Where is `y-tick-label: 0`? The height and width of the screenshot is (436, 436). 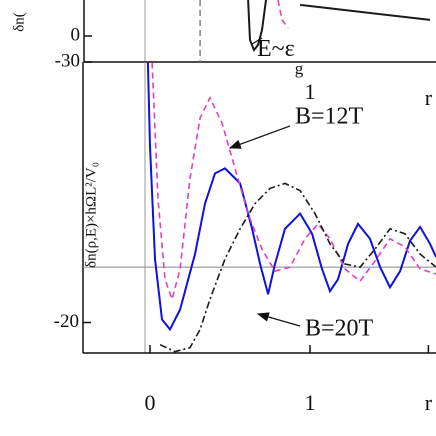
y-tick-label: 0 is located at coordinates (76, 34).